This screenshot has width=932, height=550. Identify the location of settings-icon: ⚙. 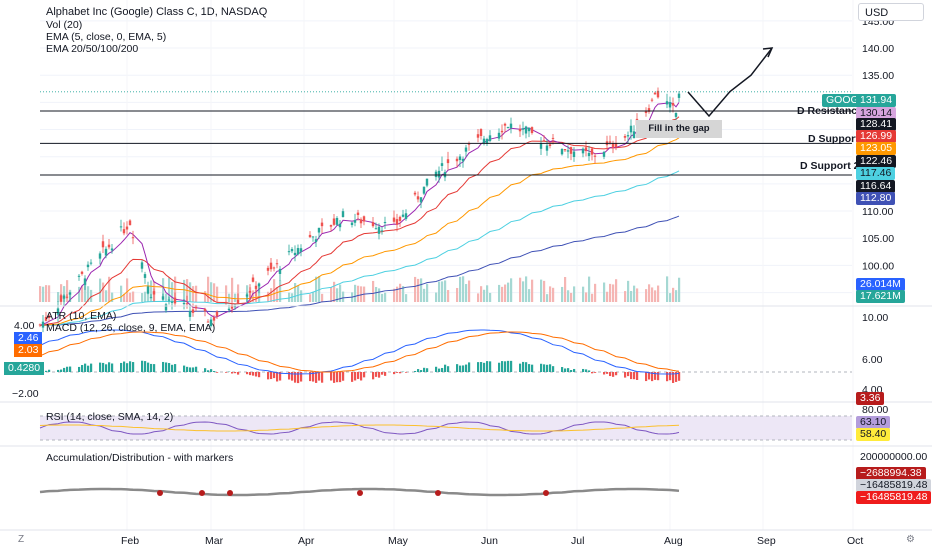
(910, 539).